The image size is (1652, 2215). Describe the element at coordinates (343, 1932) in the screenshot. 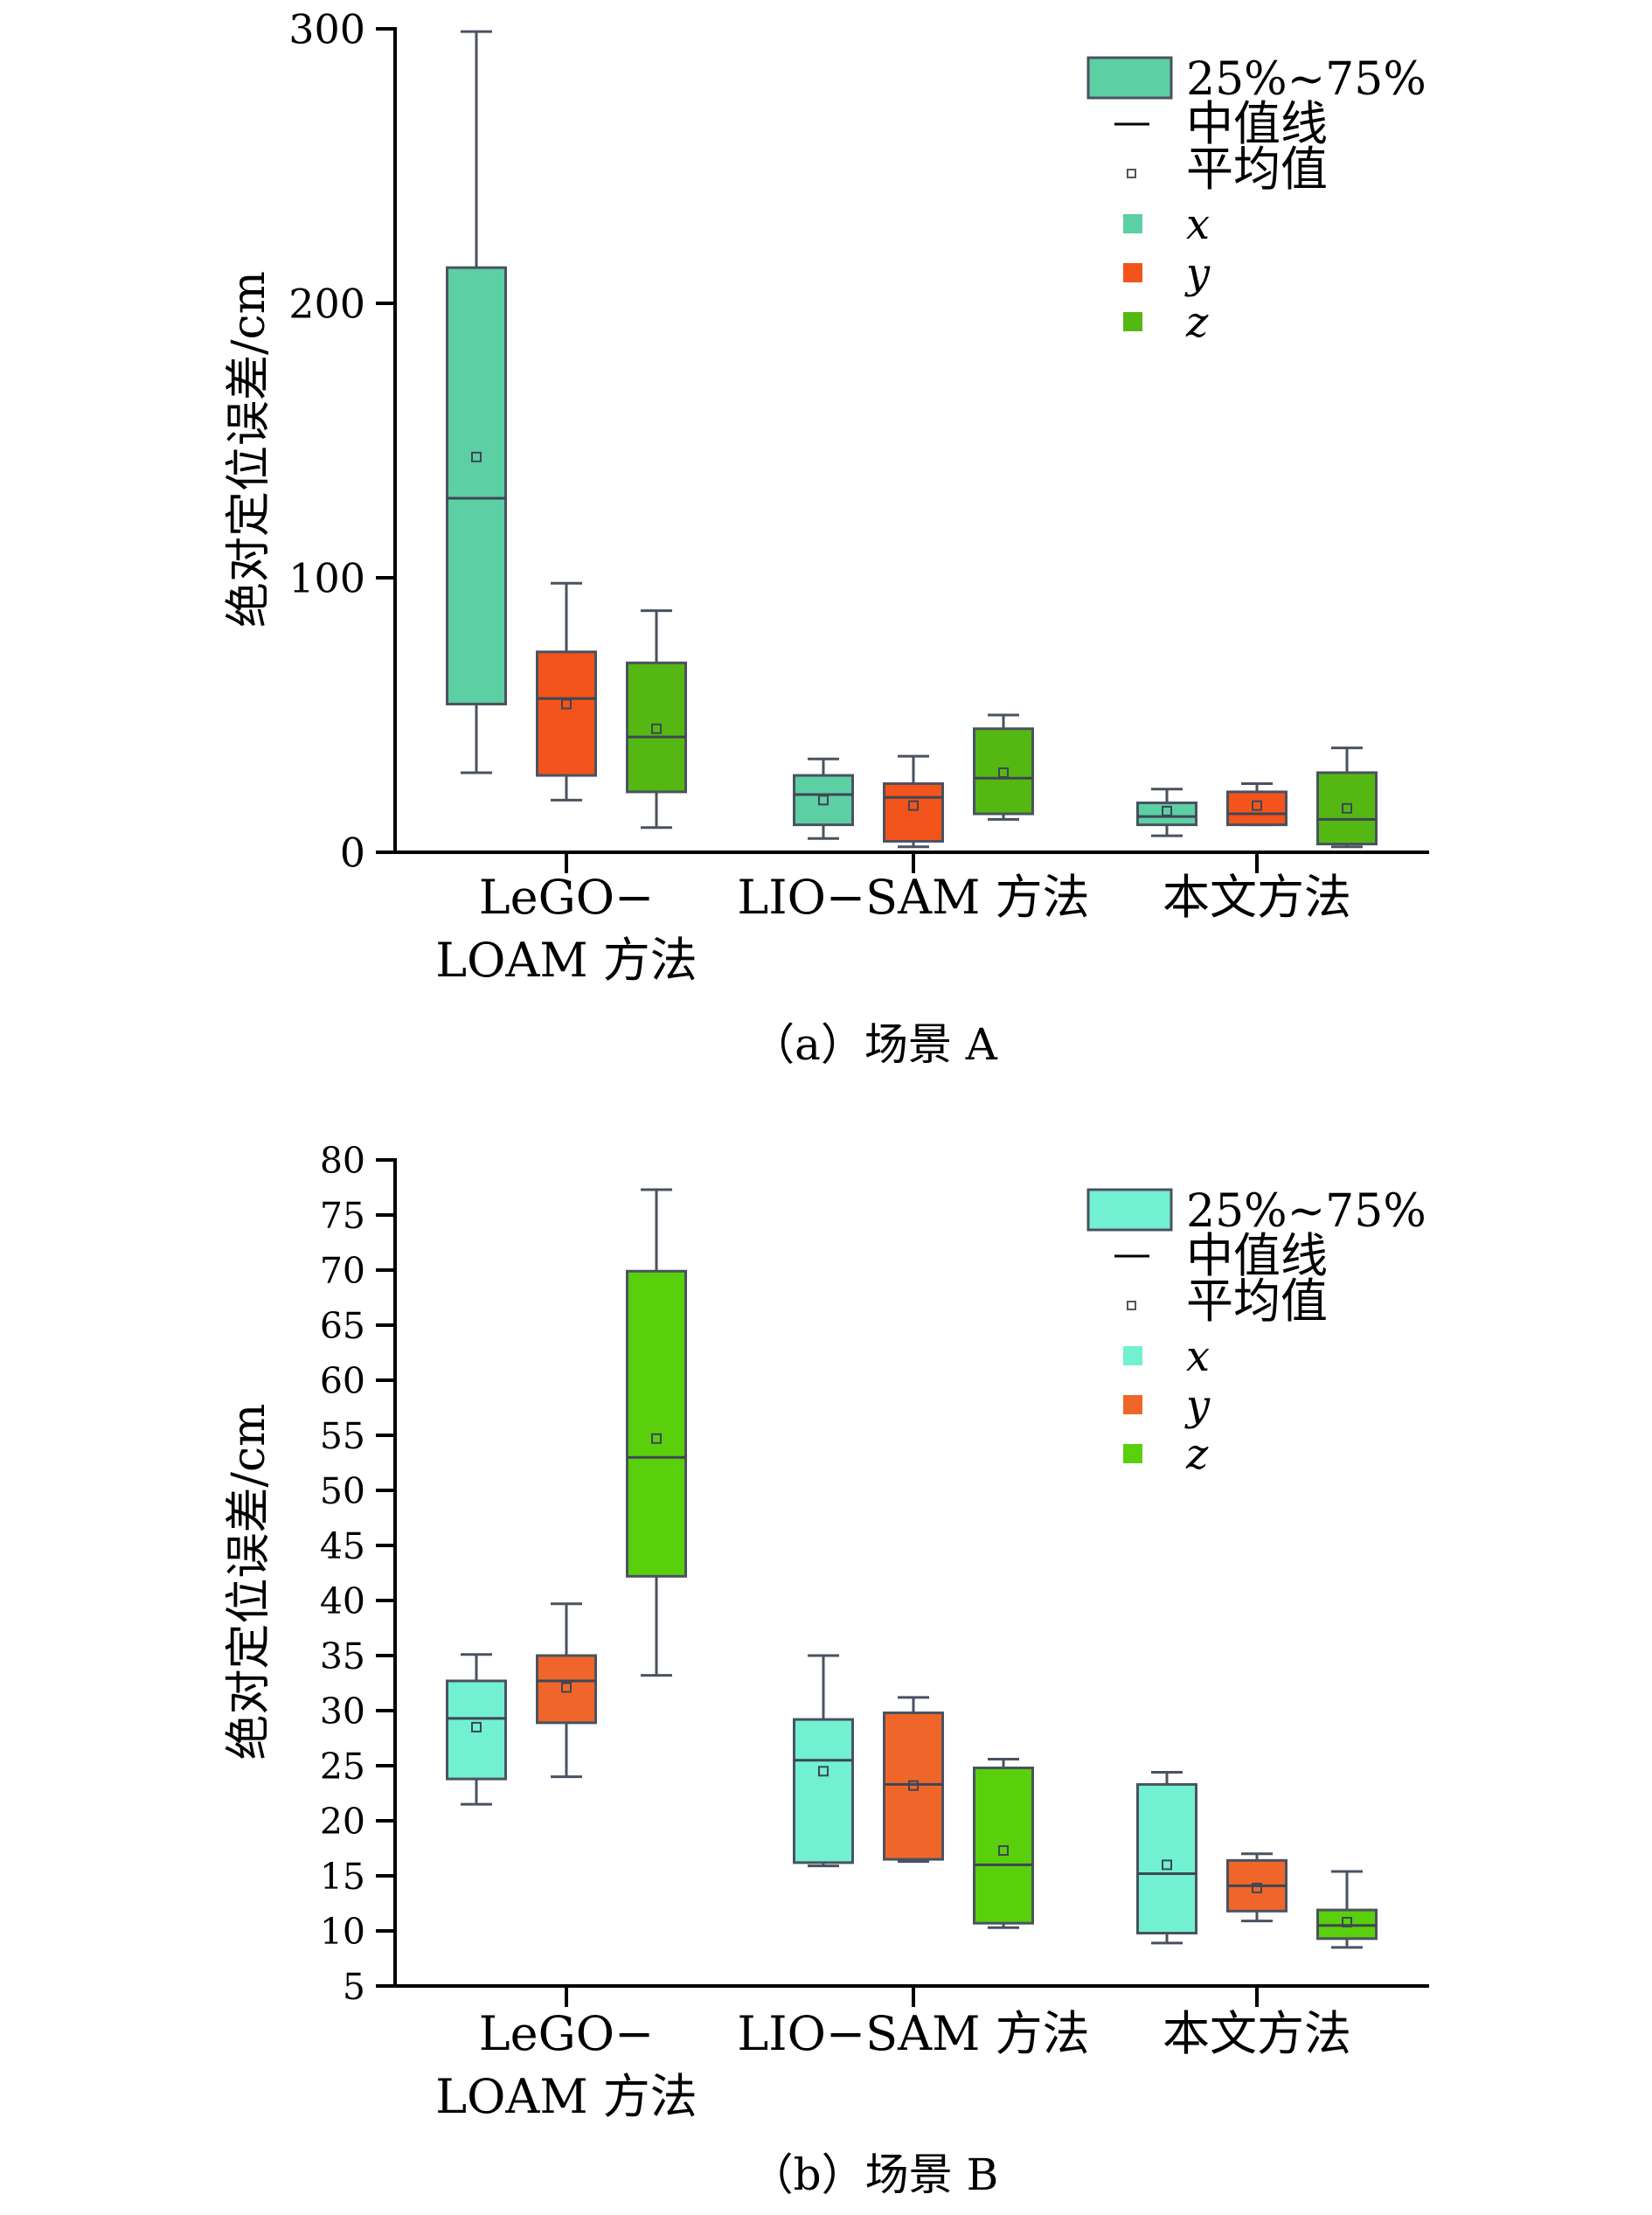

I see `y-tick-label: 10` at that location.